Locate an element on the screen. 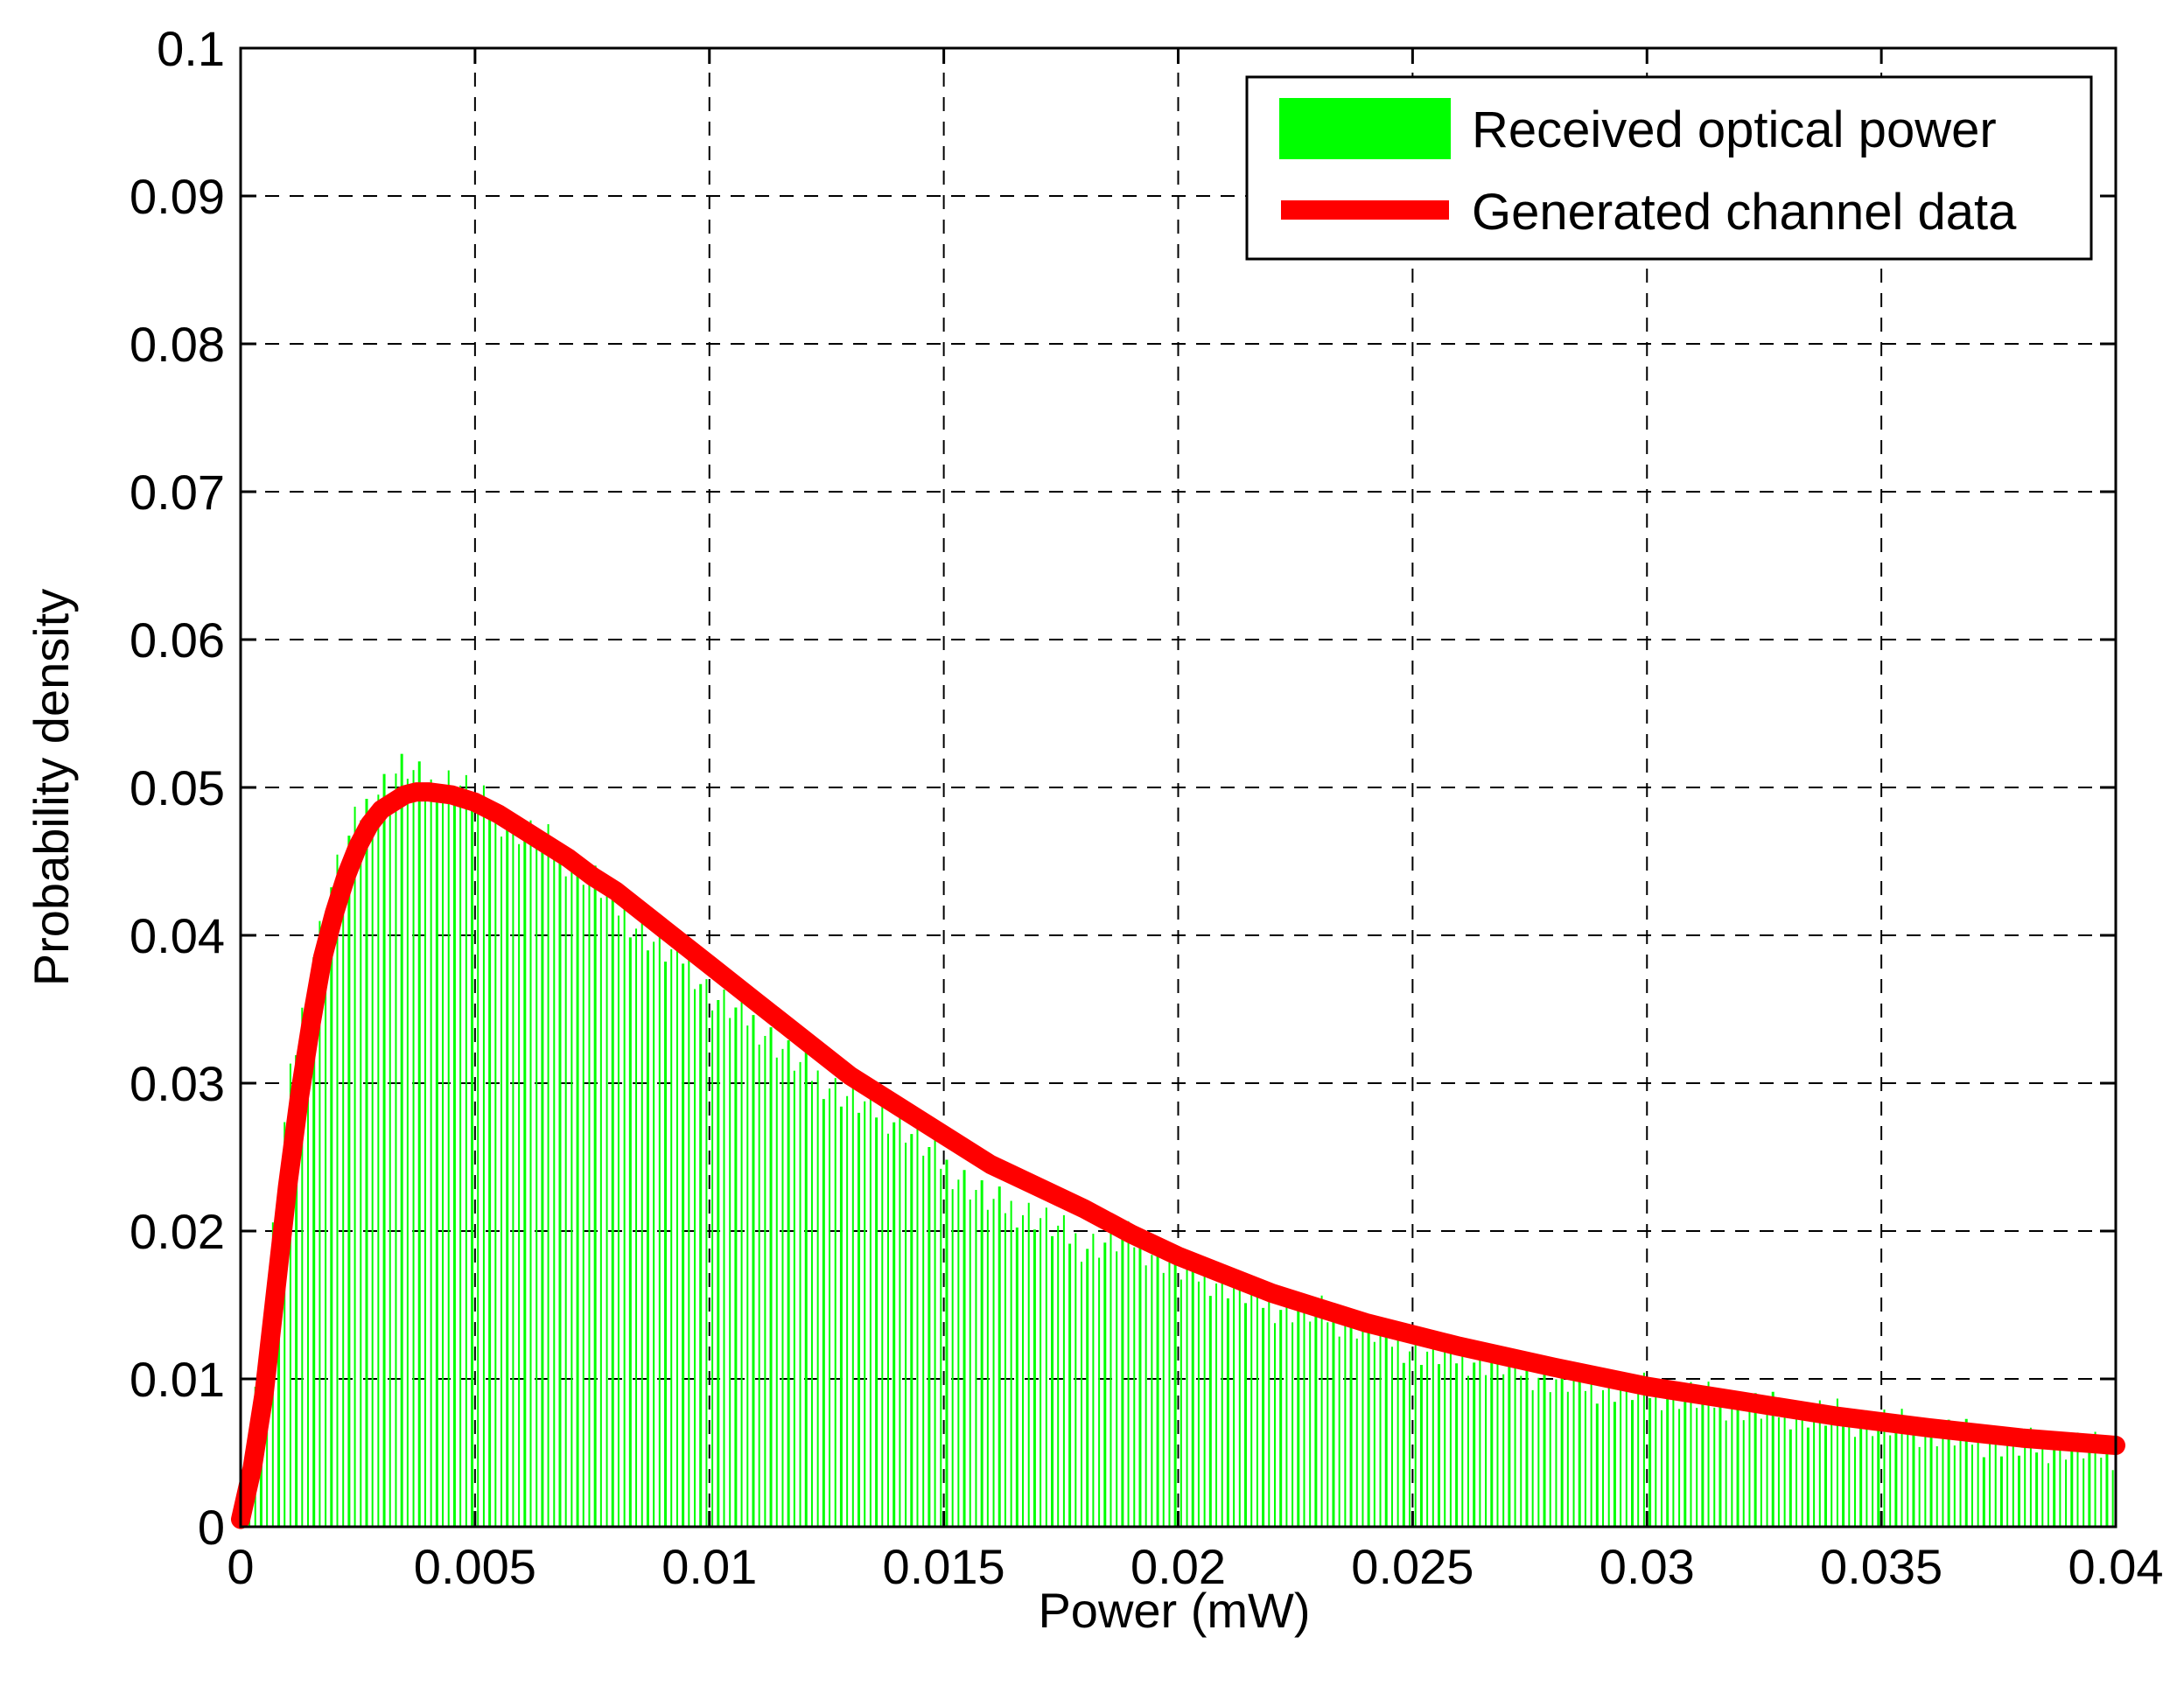 This screenshot has height=1686, width=2184. x-axis-title: Power (mW) is located at coordinates (1174, 1610).